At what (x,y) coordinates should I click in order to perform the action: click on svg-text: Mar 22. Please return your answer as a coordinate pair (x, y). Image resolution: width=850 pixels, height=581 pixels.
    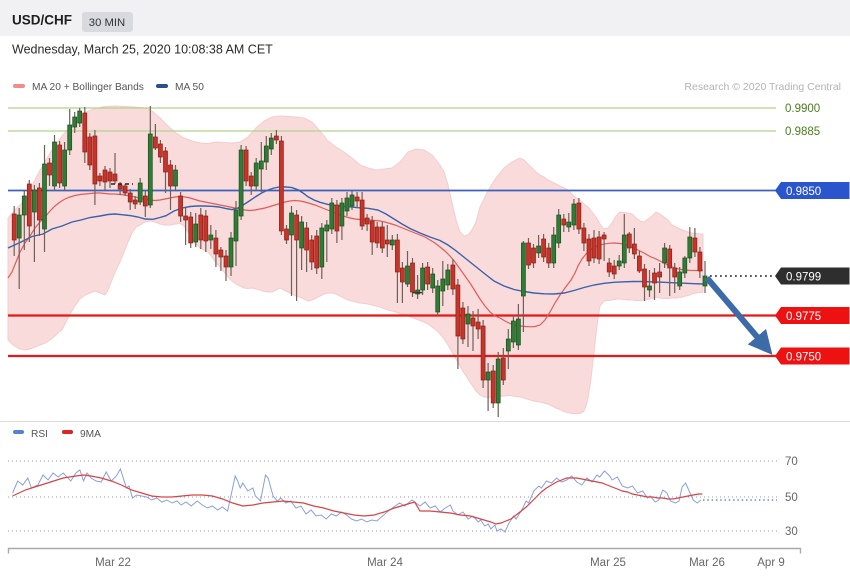
    Looking at the image, I should click on (113, 563).